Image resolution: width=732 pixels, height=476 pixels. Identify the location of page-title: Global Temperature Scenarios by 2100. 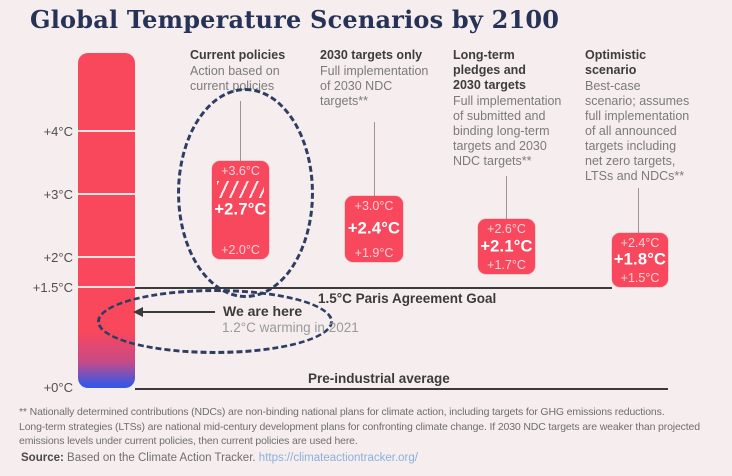
(295, 19).